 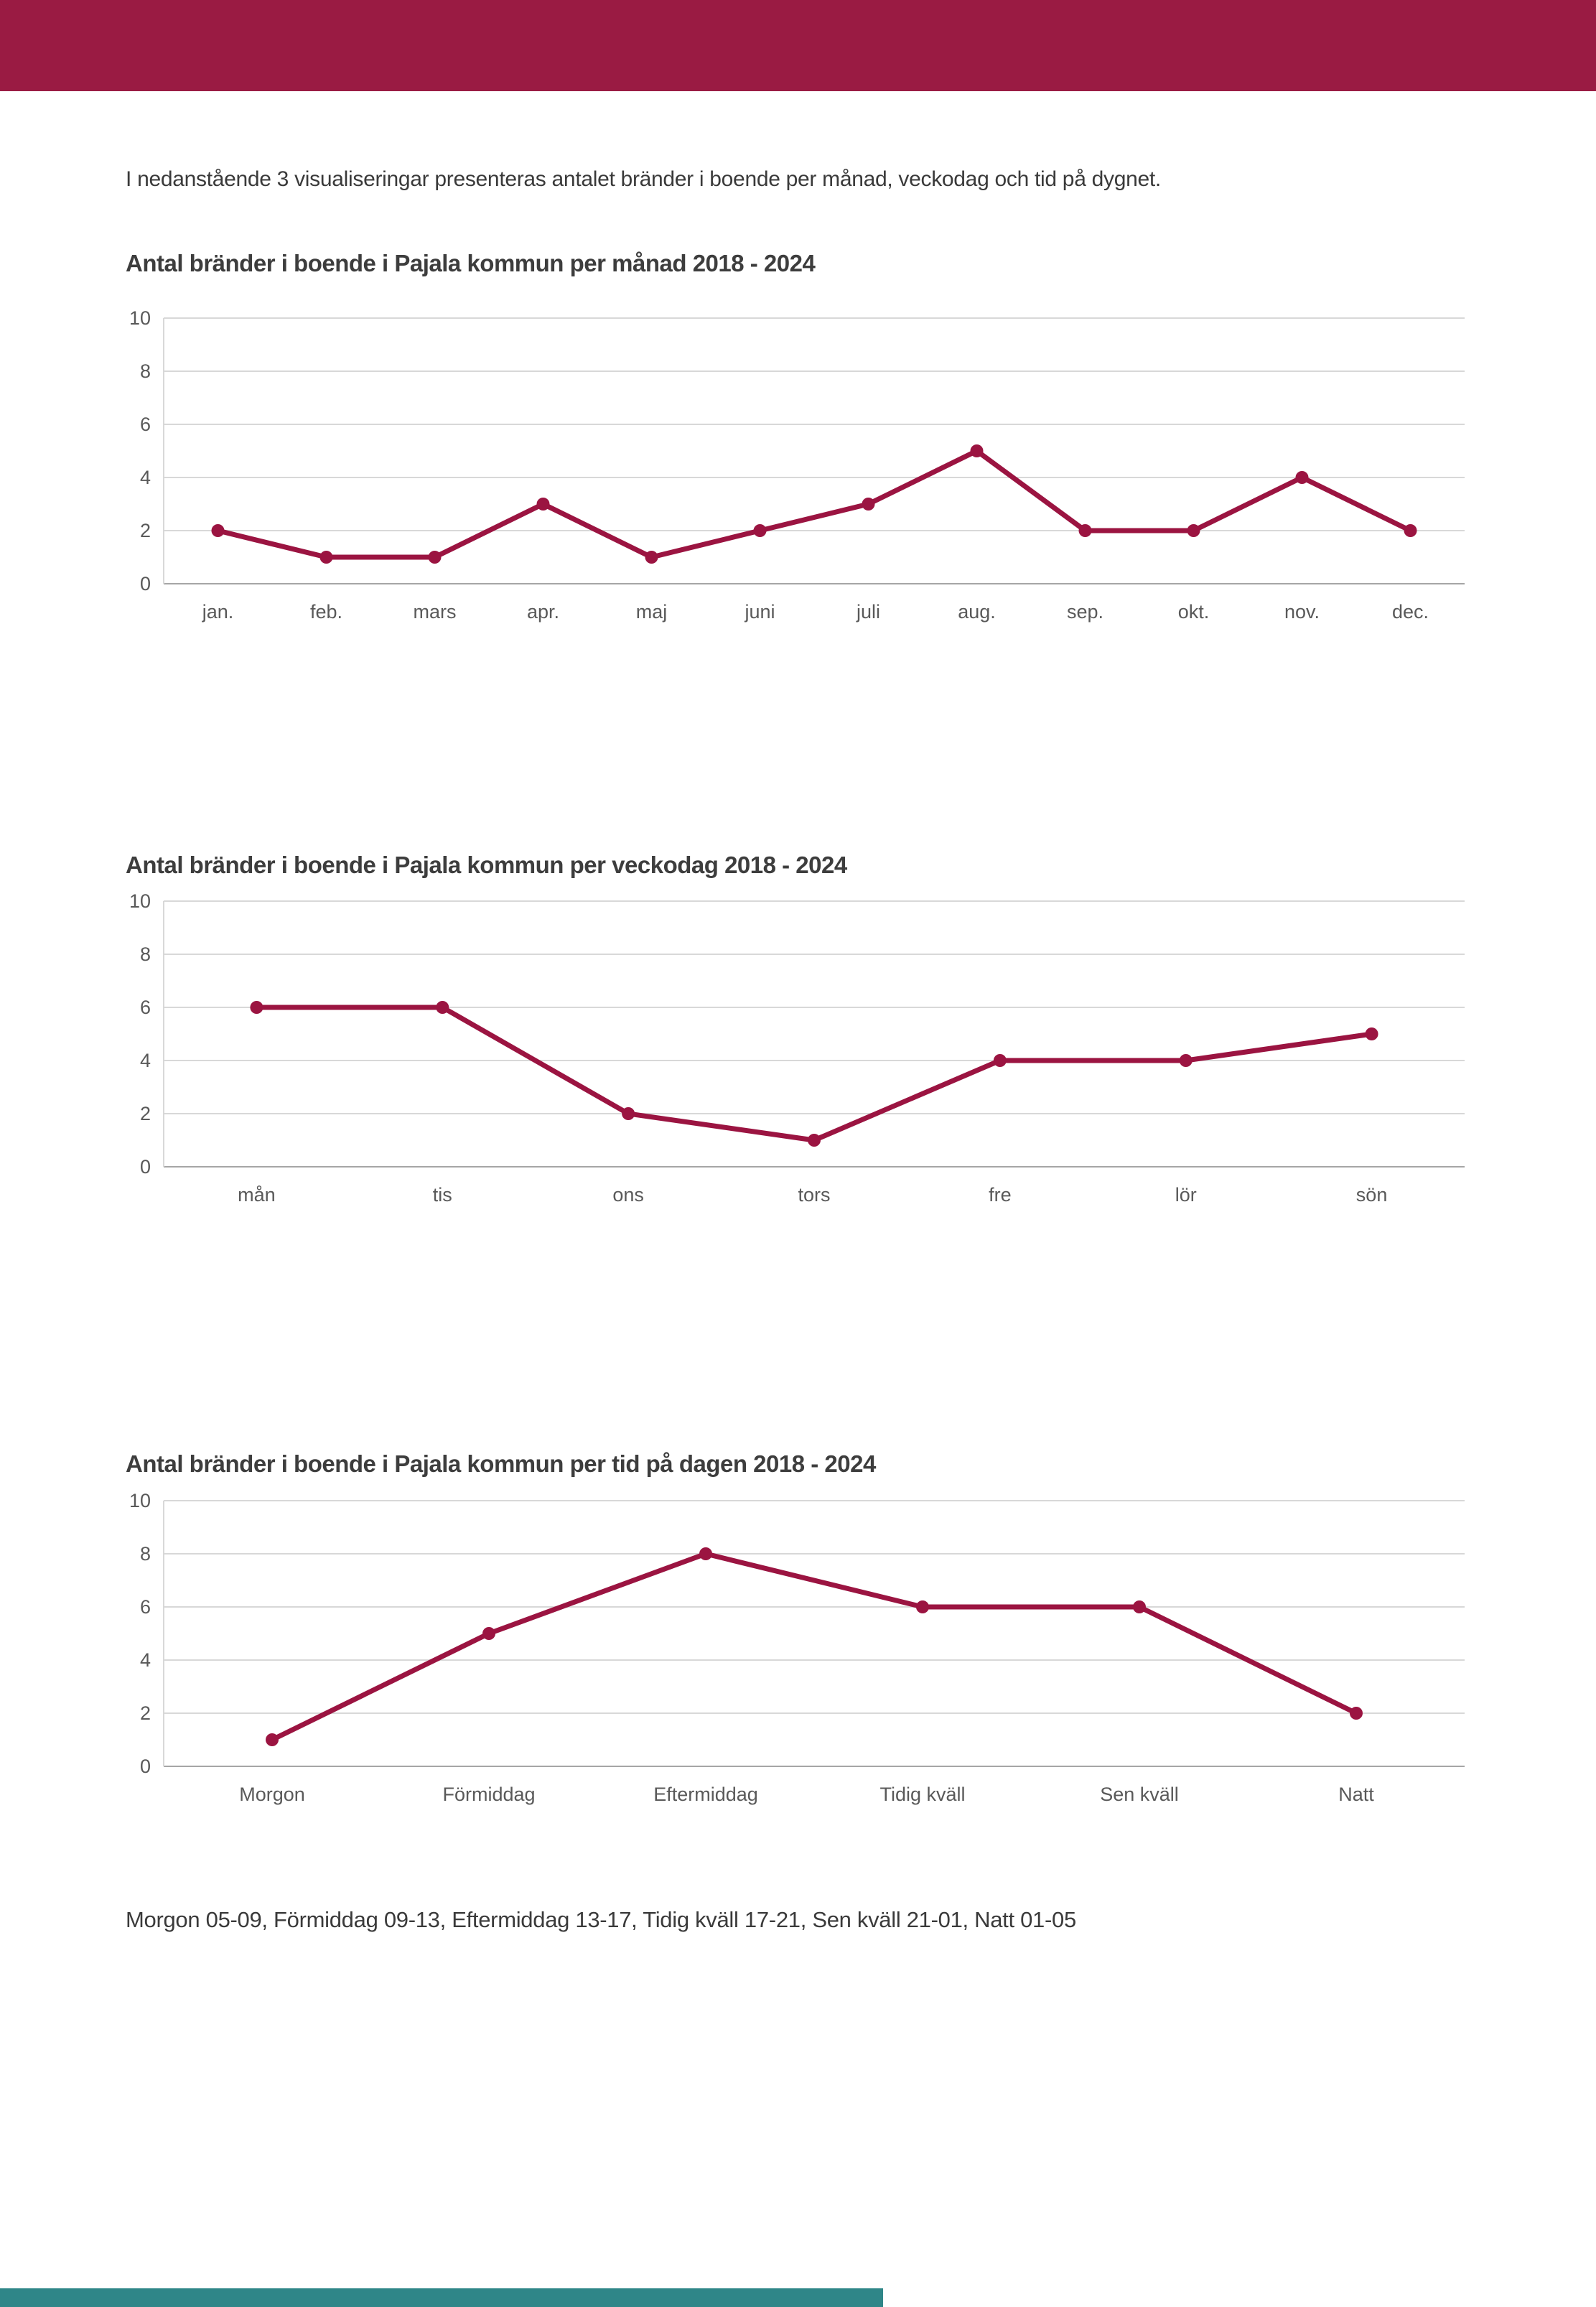 What do you see at coordinates (442, 1195) in the screenshot?
I see `svg-text: tis` at bounding box center [442, 1195].